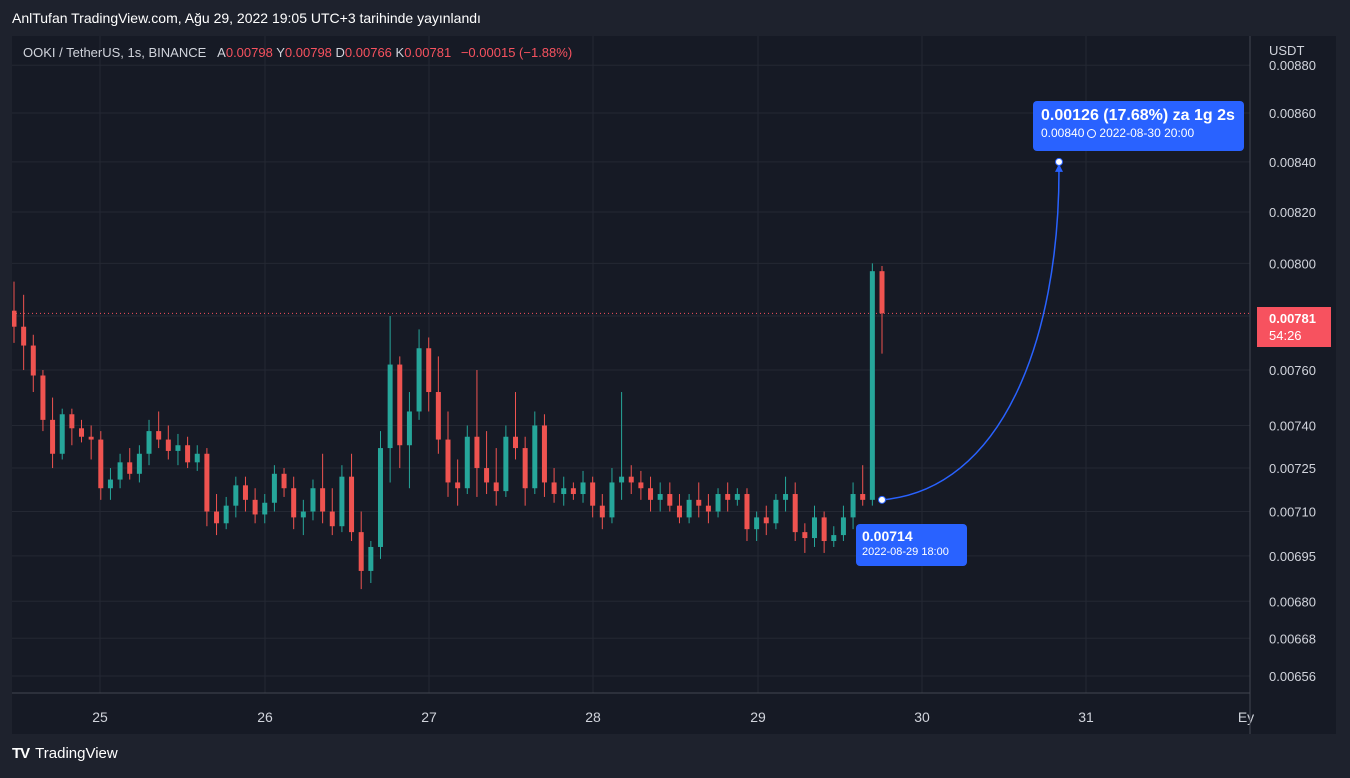 The height and width of the screenshot is (778, 1350). I want to click on time-tick-label: 30, so click(922, 717).